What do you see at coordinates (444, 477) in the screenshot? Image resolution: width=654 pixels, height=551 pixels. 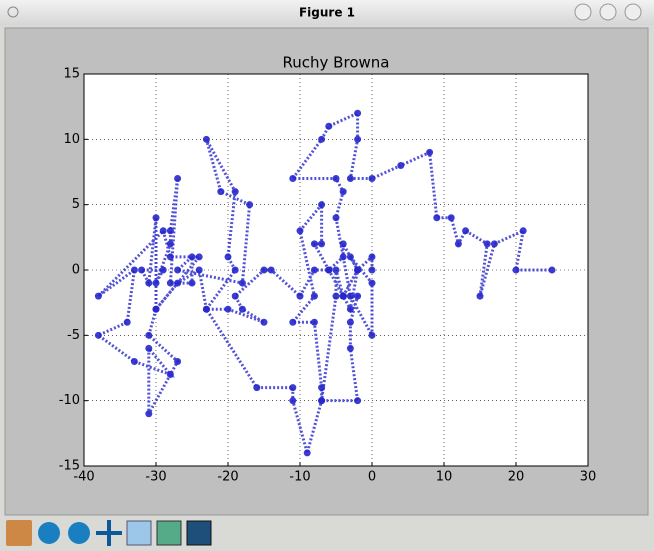 I see `x-tick-label: 10` at bounding box center [444, 477].